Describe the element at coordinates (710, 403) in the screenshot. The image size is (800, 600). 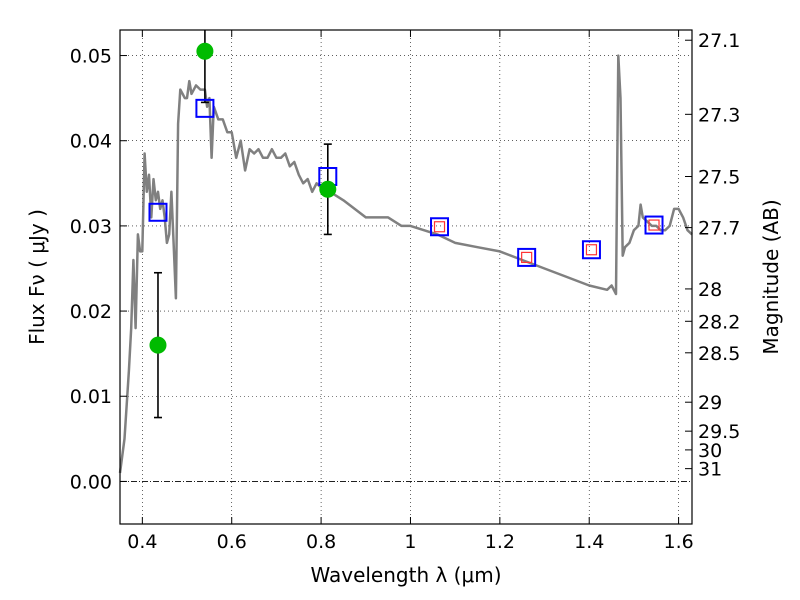
I see `mag-tick-label: 29` at that location.